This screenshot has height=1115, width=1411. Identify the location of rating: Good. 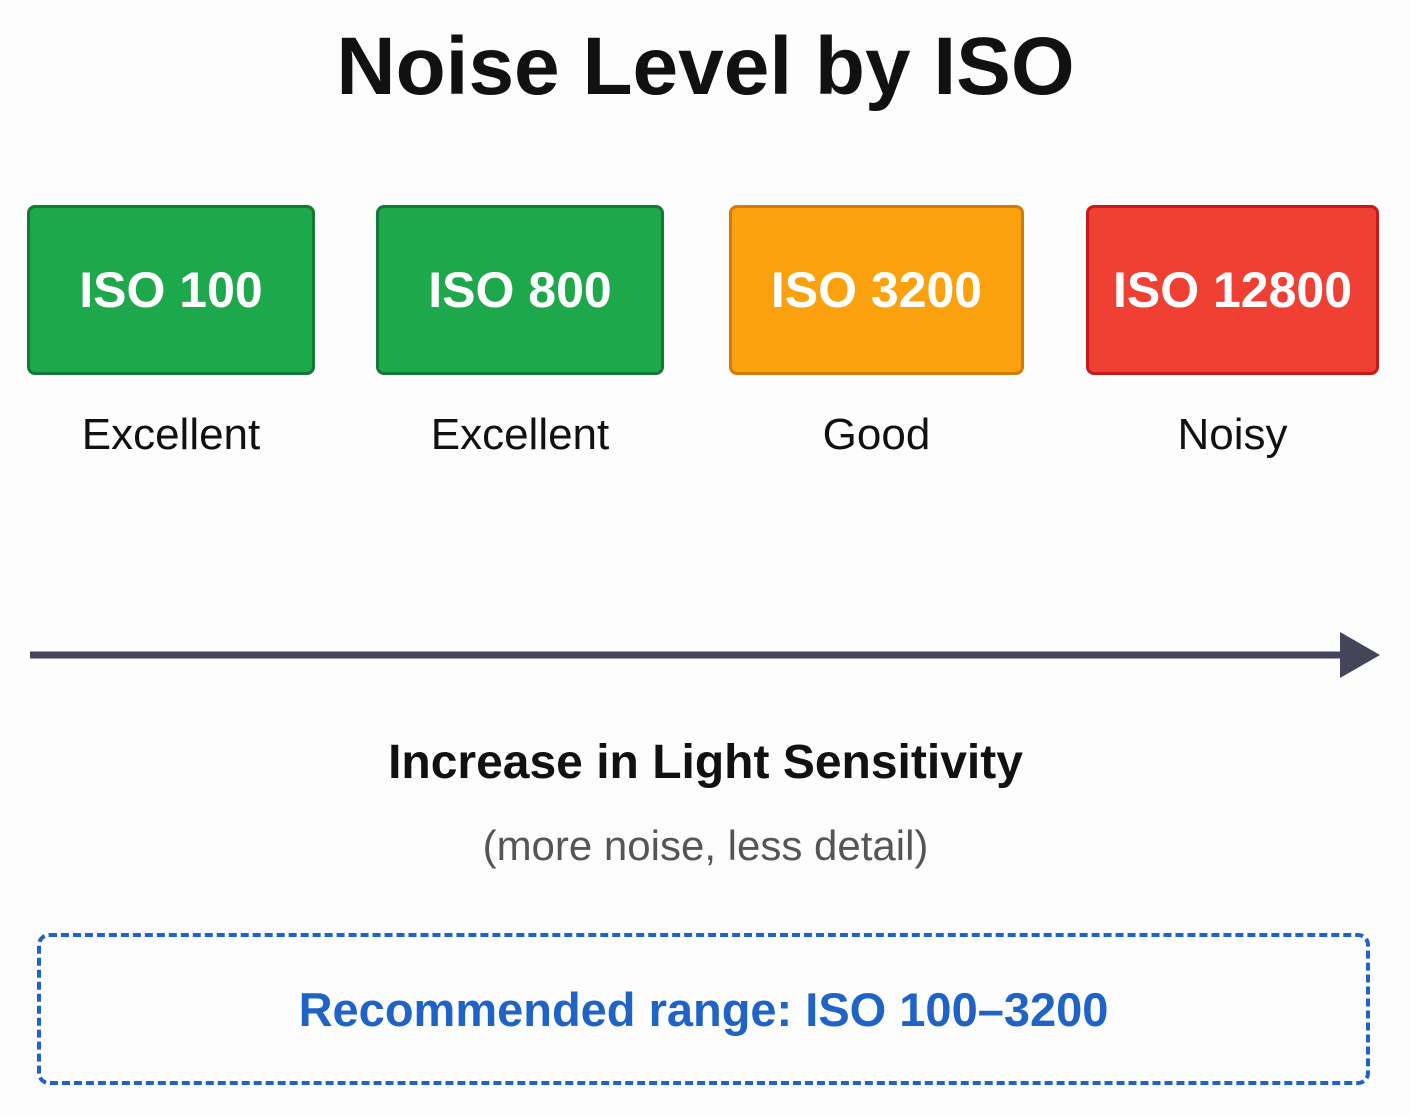
(876, 434).